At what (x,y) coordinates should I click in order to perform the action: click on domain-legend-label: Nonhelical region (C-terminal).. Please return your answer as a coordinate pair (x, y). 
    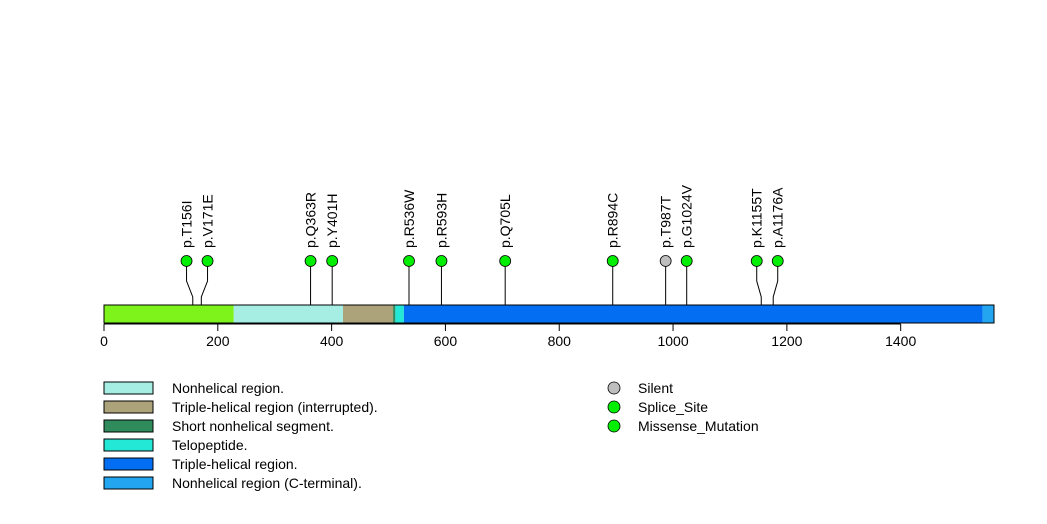
    Looking at the image, I should click on (267, 483).